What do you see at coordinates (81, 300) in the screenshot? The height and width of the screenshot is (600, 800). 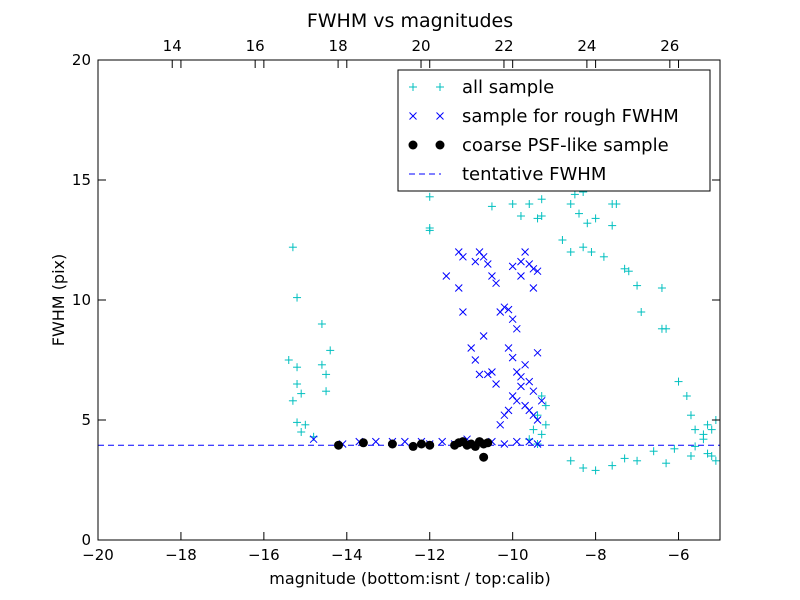 I see `y-tick-label: 10` at bounding box center [81, 300].